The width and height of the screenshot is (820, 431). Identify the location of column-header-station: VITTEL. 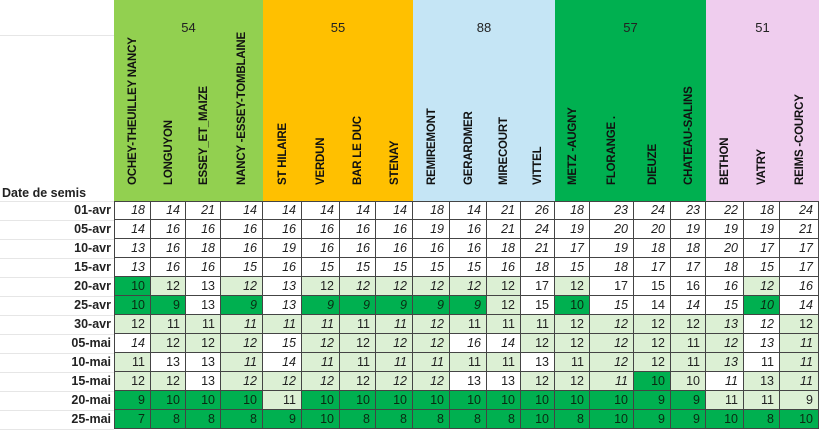
(538, 100).